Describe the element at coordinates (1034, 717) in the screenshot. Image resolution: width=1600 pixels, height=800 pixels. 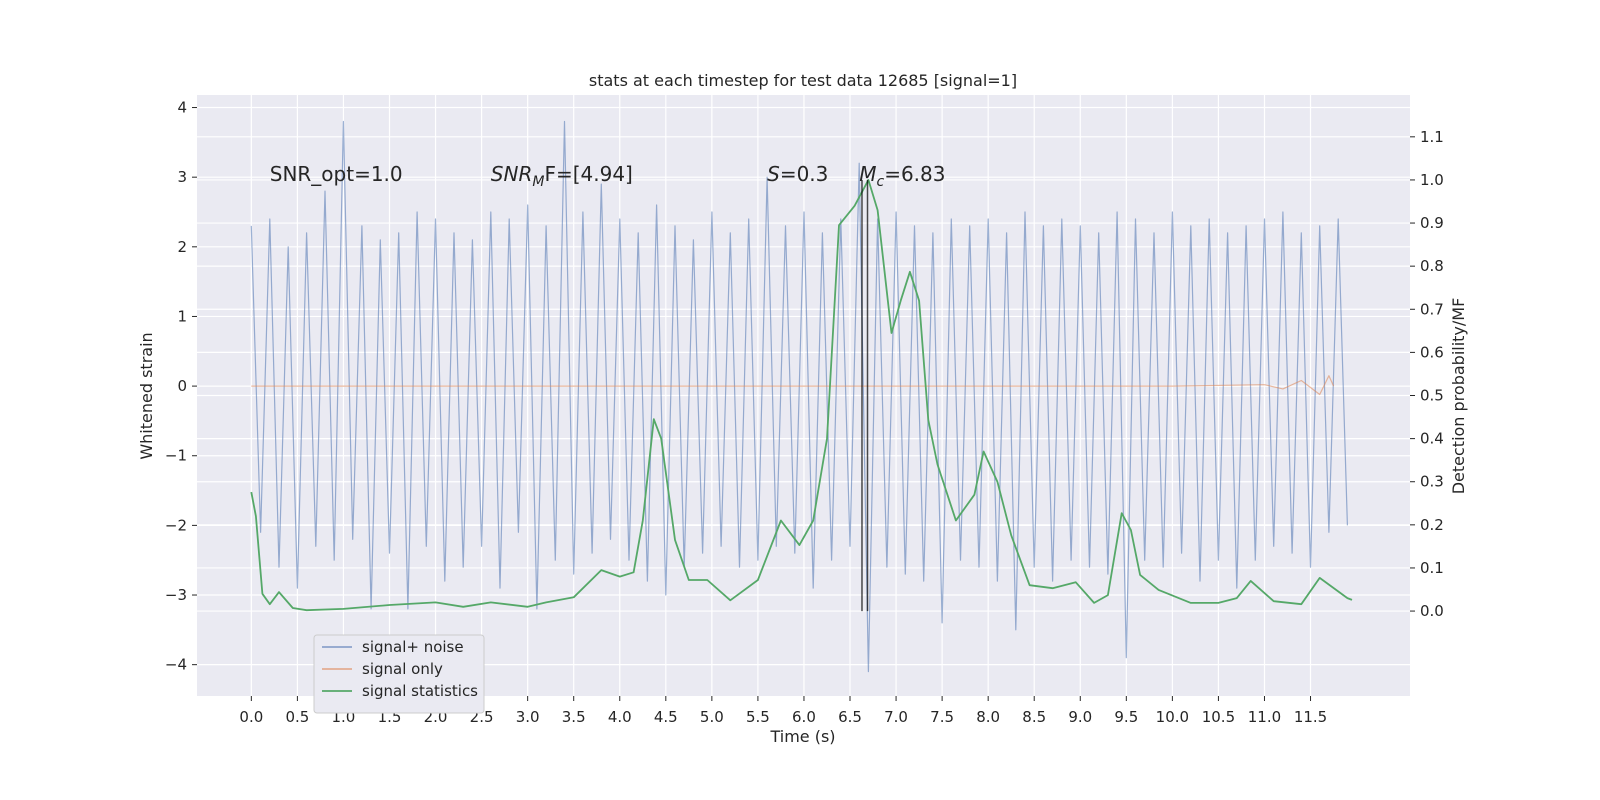
I see `x-tick-label: 8.5` at that location.